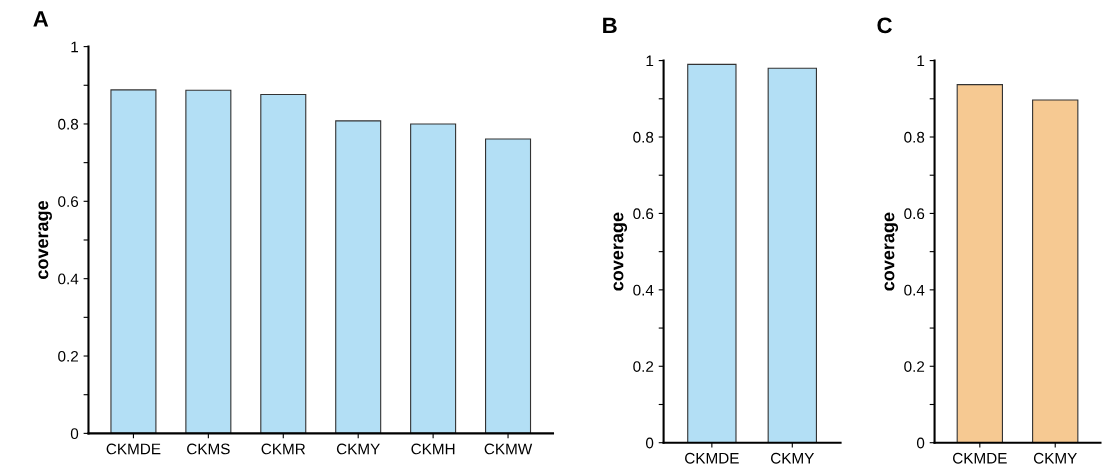 The height and width of the screenshot is (466, 1106). I want to click on chart-title: A, so click(41, 19).